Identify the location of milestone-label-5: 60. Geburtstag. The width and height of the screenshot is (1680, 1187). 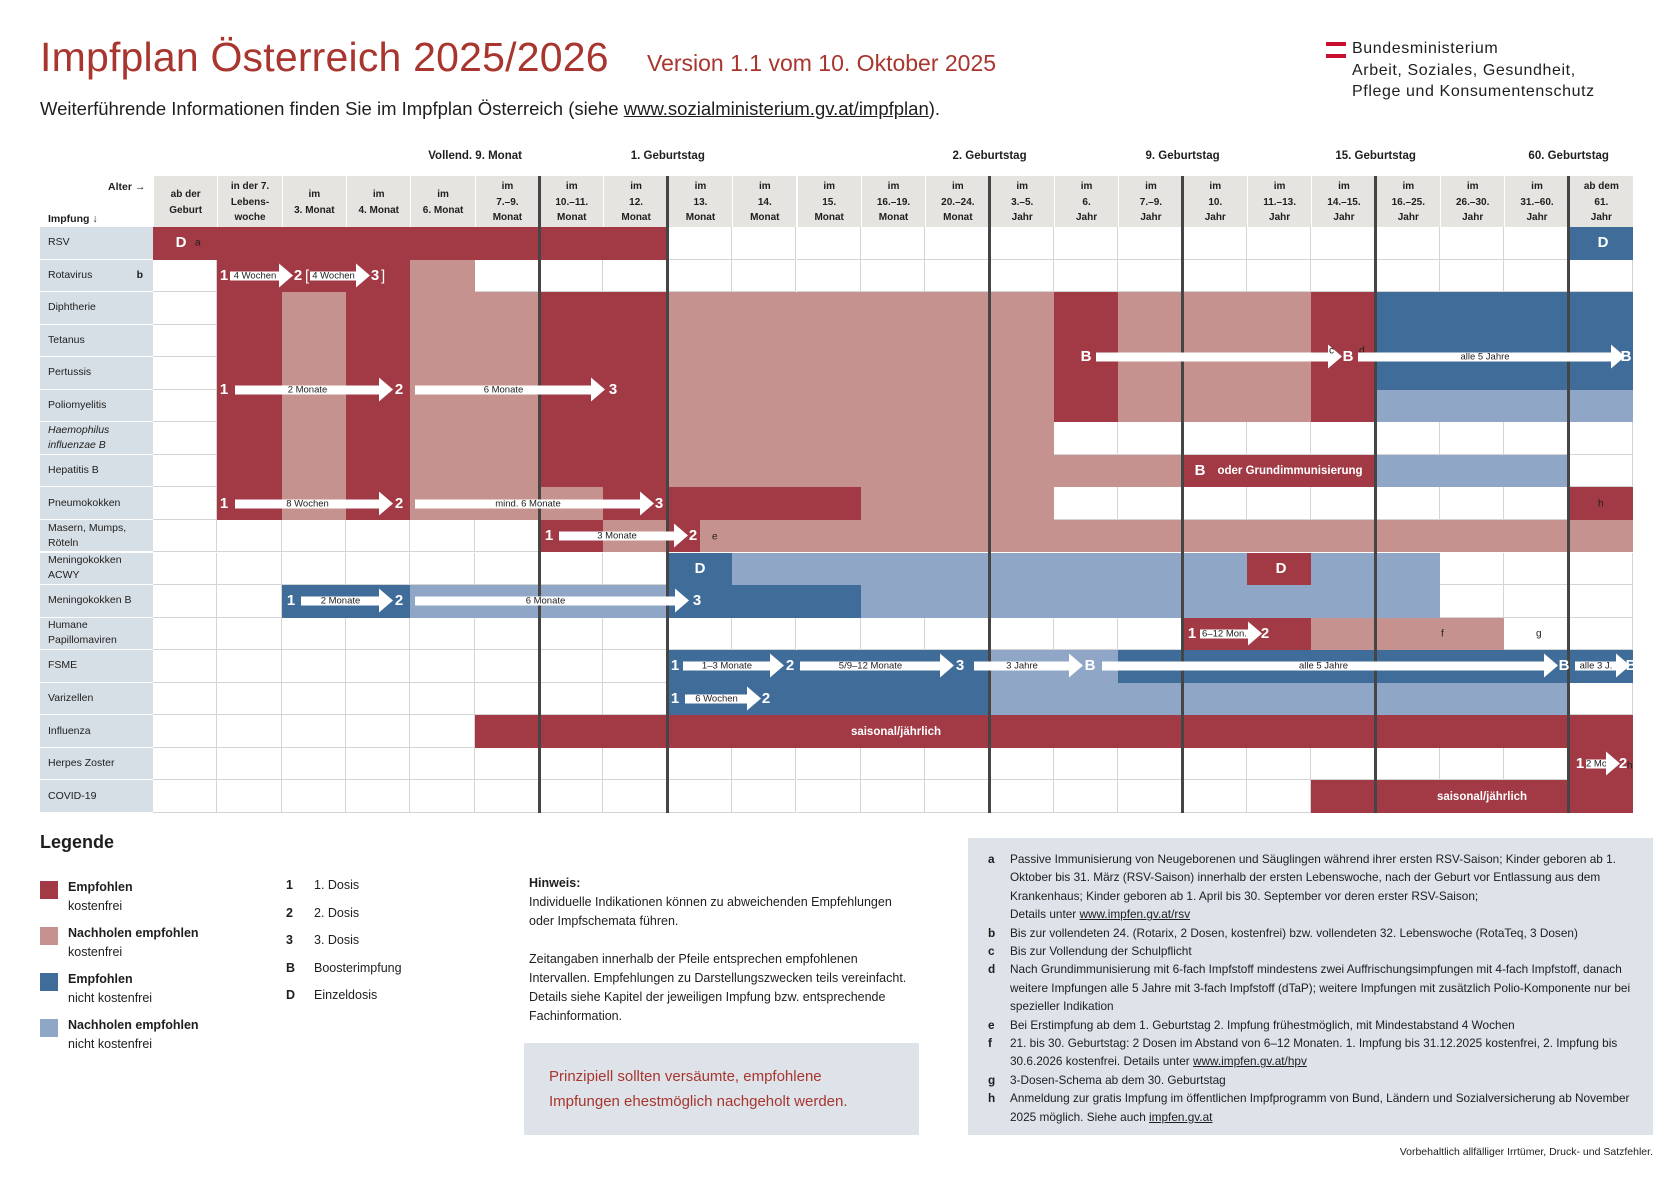
(1568, 156).